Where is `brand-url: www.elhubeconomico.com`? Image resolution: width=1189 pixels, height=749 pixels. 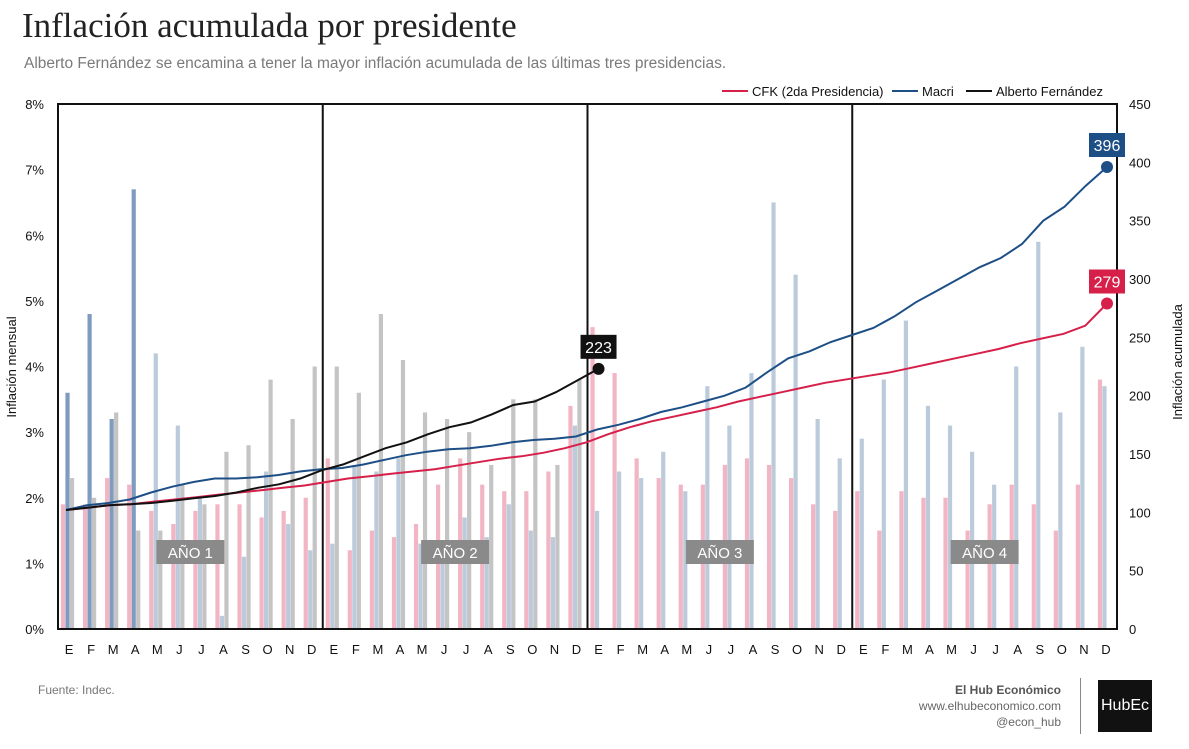
brand-url: www.elhubeconomico.com is located at coordinates (989, 706).